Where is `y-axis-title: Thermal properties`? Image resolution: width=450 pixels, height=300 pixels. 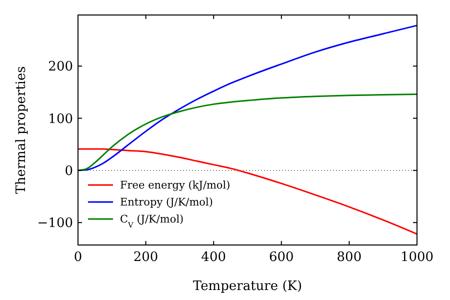
y-axis-title: Thermal properties is located at coordinates (21, 130).